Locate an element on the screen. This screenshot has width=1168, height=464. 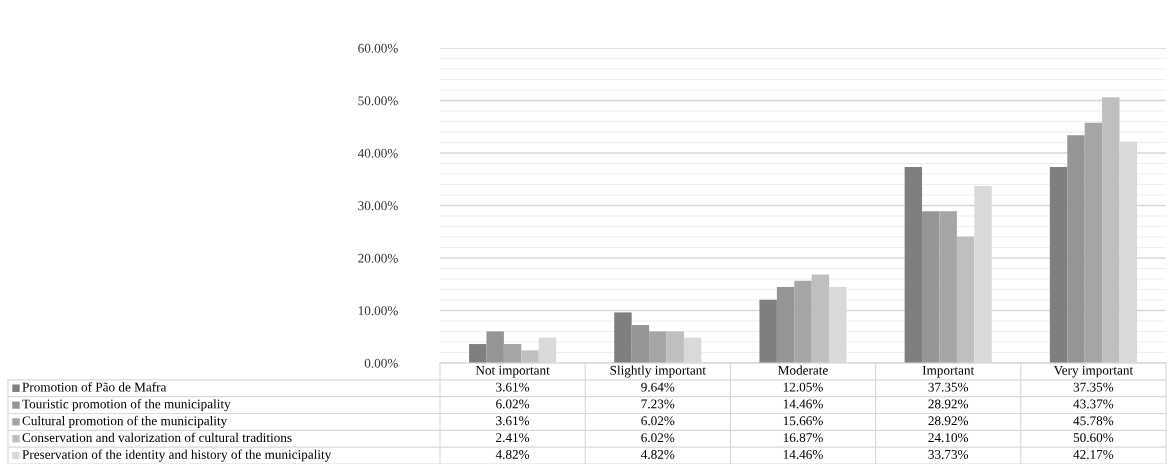
data-label: 16.87% is located at coordinates (803, 438).